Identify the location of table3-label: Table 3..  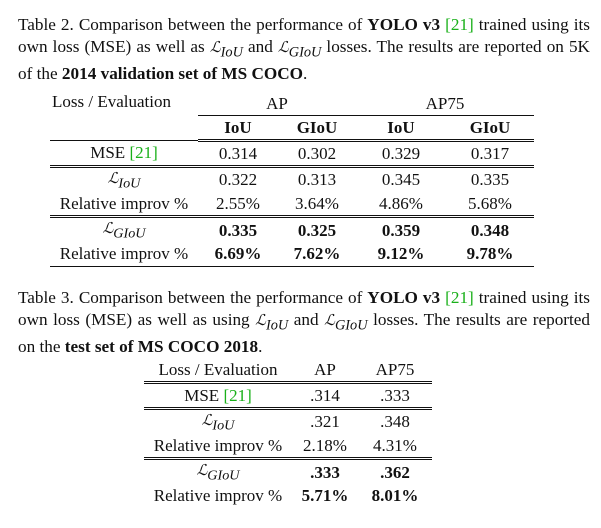
(46, 297).